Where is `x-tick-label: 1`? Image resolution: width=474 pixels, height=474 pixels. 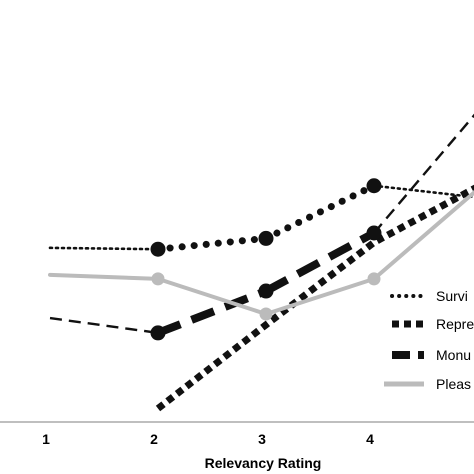
x-tick-label: 1 is located at coordinates (46, 439).